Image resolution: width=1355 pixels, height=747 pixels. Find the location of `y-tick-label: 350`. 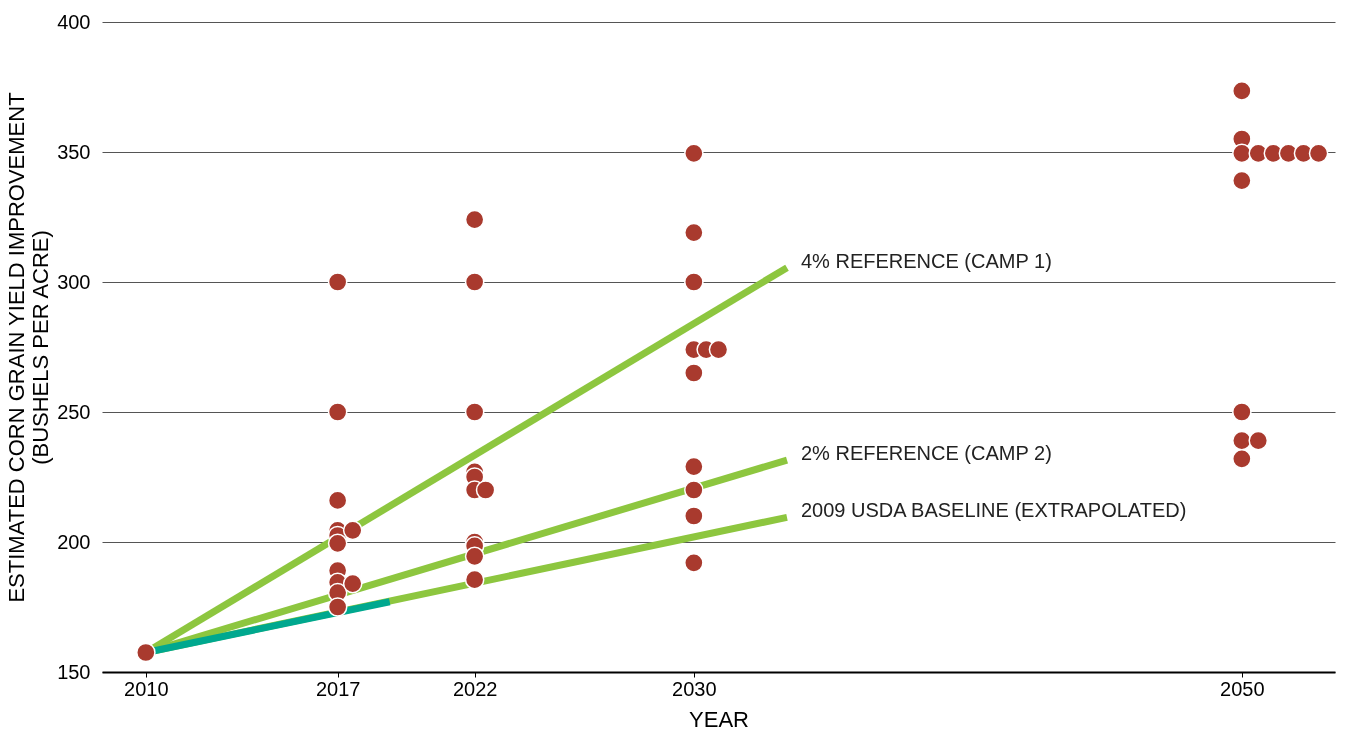

y-tick-label: 350 is located at coordinates (74, 151).